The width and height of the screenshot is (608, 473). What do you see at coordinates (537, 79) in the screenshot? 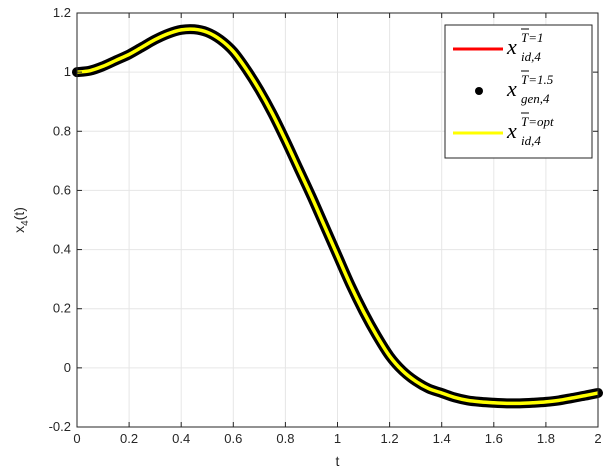
I see `legend-label-superscript: T=1.5` at bounding box center [537, 79].